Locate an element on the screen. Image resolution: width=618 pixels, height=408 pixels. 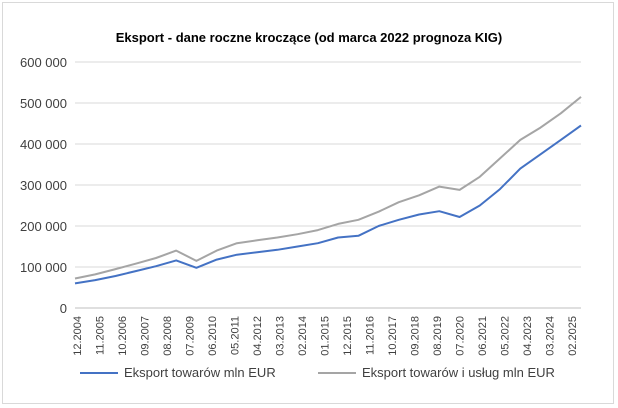
x-tick-label: 06.2010 is located at coordinates (213, 336).